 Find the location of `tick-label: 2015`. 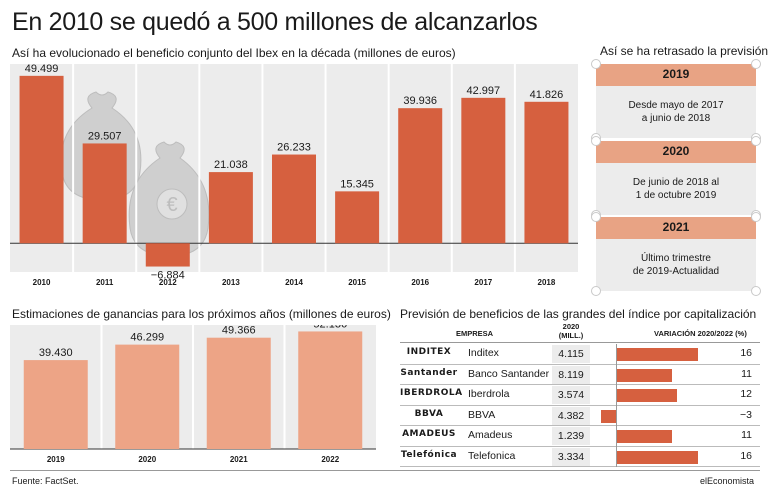

tick-label: 2015 is located at coordinates (357, 282).